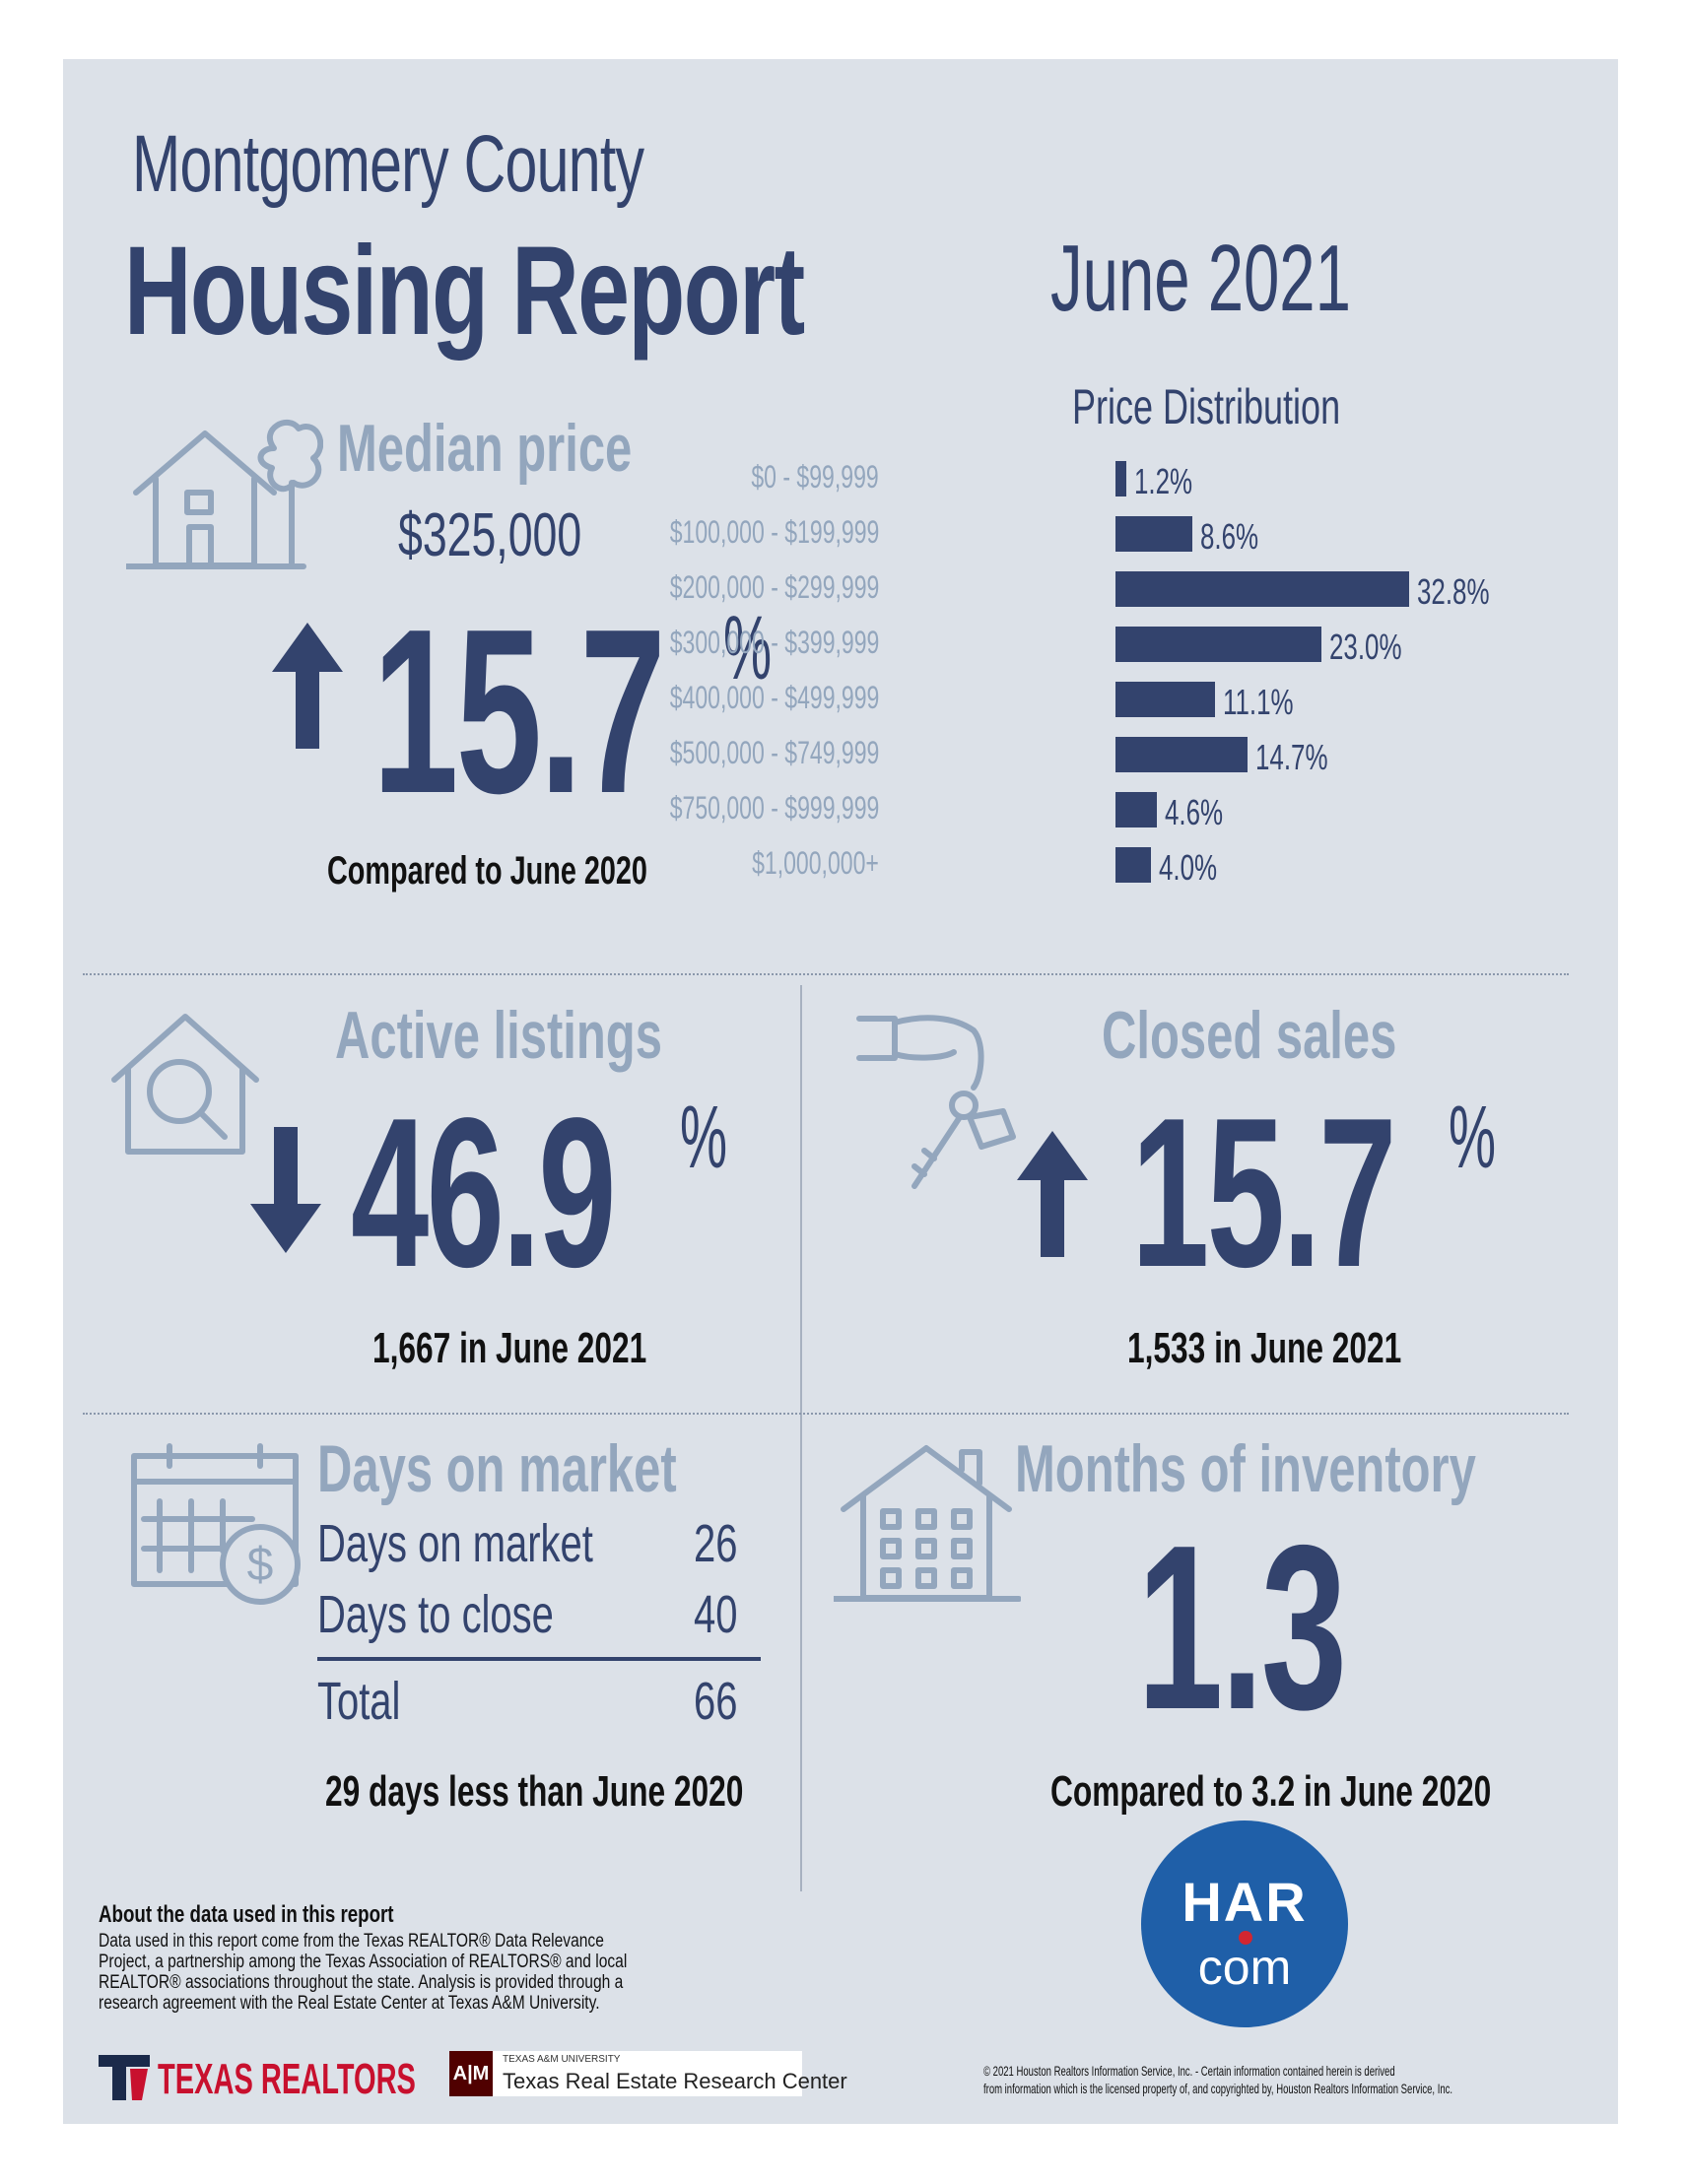  What do you see at coordinates (1193, 812) in the screenshot?
I see `price-bar-value: 4.6%` at bounding box center [1193, 812].